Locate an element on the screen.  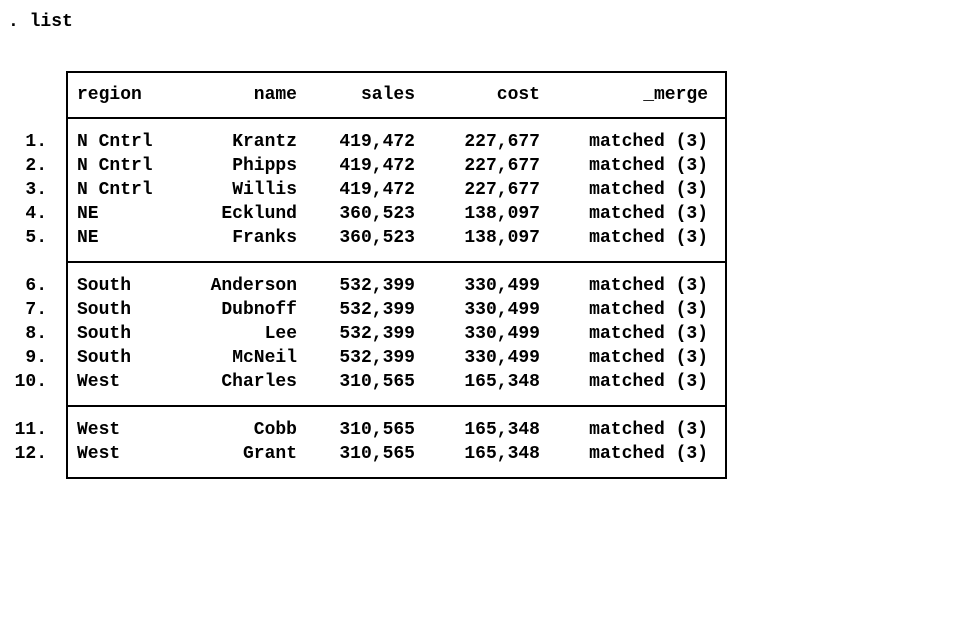
cell-name: Phipps is located at coordinates (264, 166).